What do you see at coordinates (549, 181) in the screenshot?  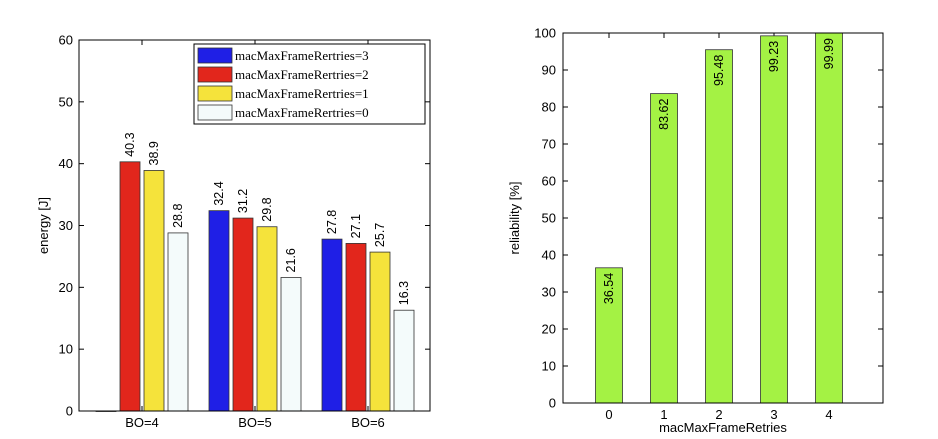 I see `reliability-ytick-label: 60` at bounding box center [549, 181].